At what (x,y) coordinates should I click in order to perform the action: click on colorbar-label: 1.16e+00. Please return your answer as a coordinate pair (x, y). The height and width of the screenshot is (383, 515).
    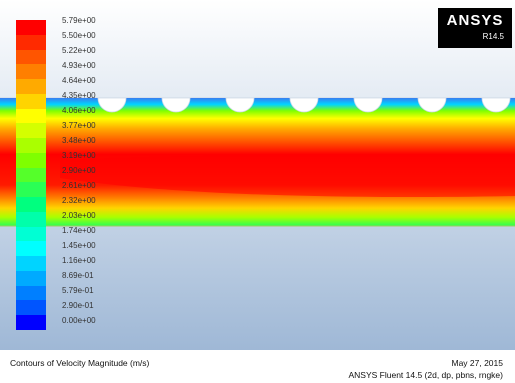
    Looking at the image, I should click on (79, 260).